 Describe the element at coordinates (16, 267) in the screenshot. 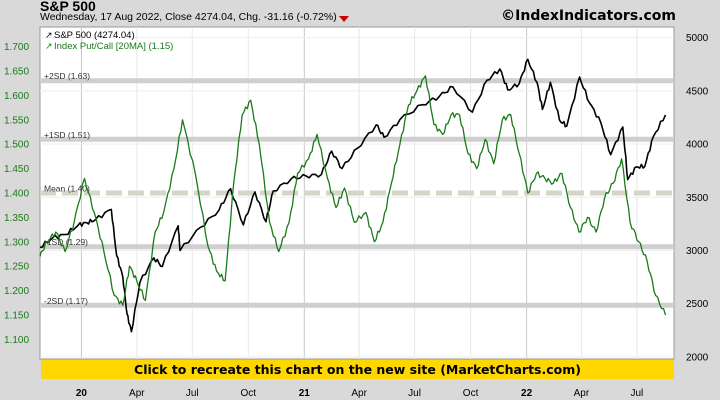

I see `left-tick-label: 1.250` at that location.